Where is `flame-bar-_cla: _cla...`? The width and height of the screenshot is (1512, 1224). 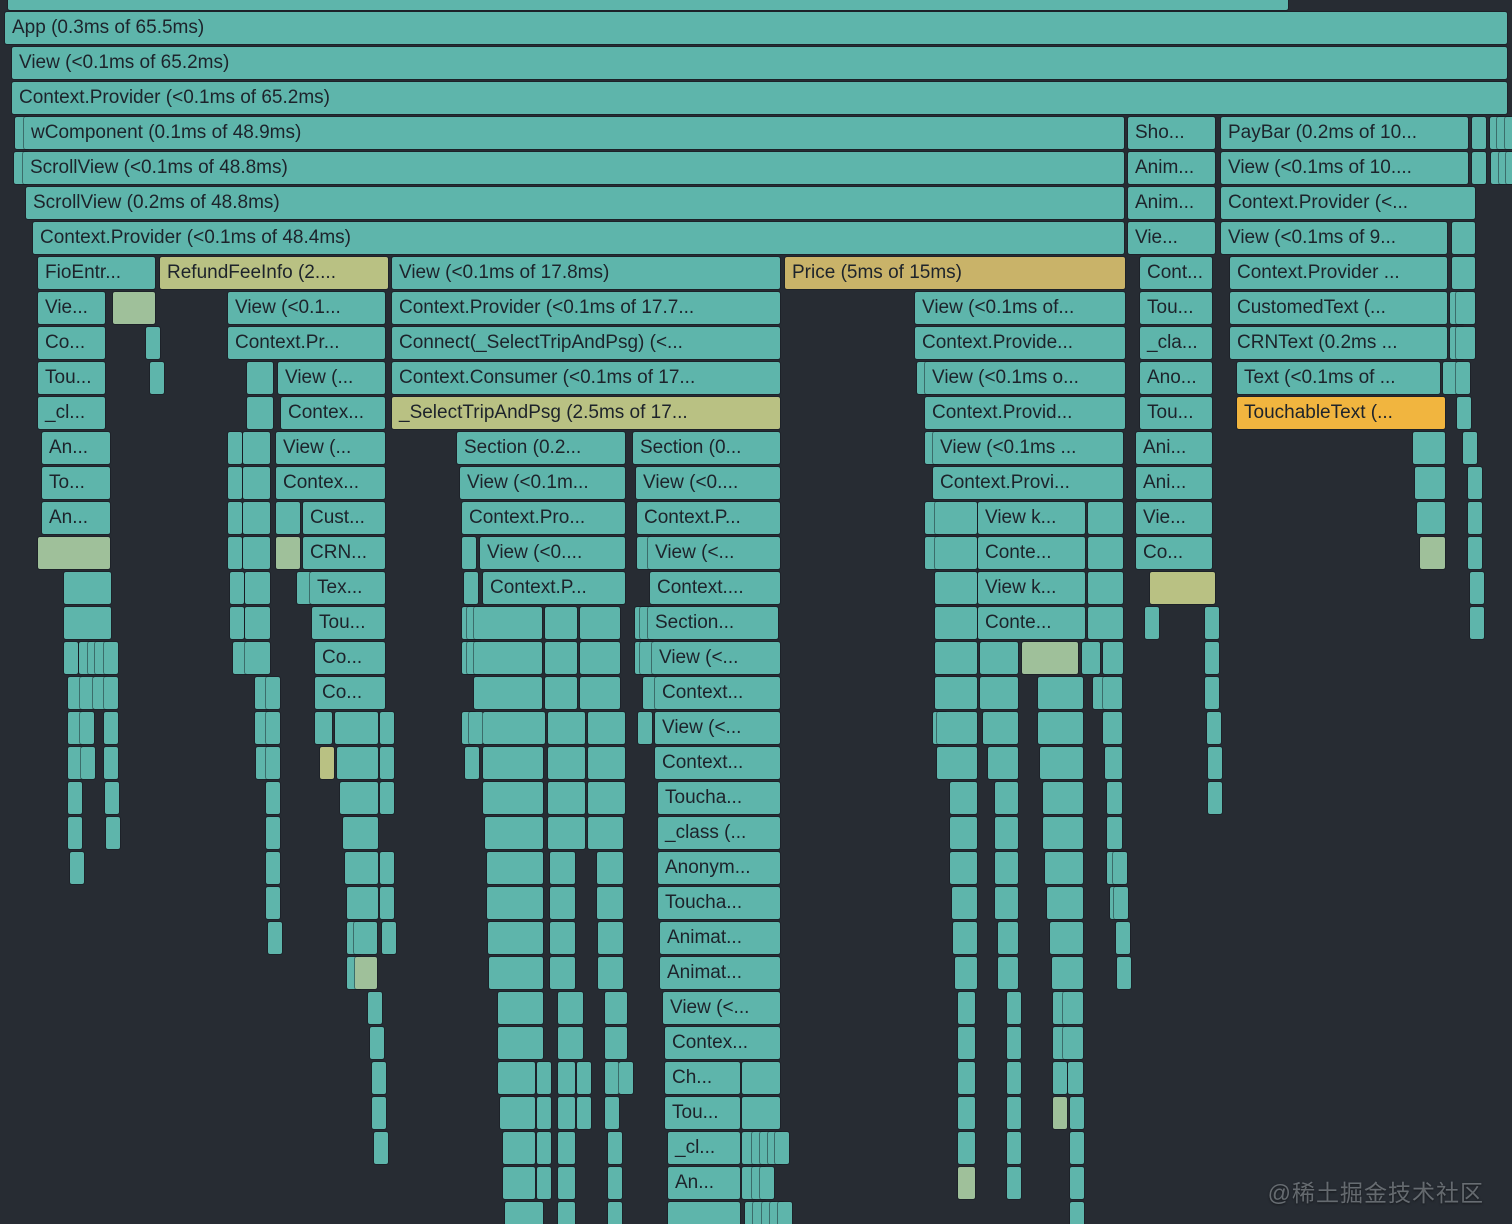 flame-bar-_cla: _cla... is located at coordinates (1176, 343).